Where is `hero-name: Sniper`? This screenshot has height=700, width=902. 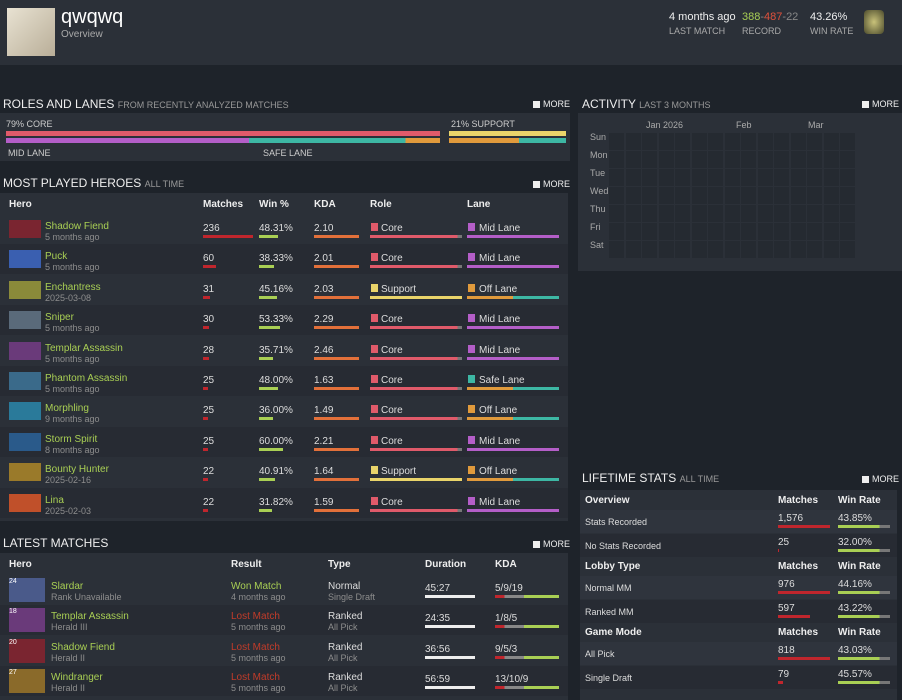 hero-name: Sniper is located at coordinates (59, 318).